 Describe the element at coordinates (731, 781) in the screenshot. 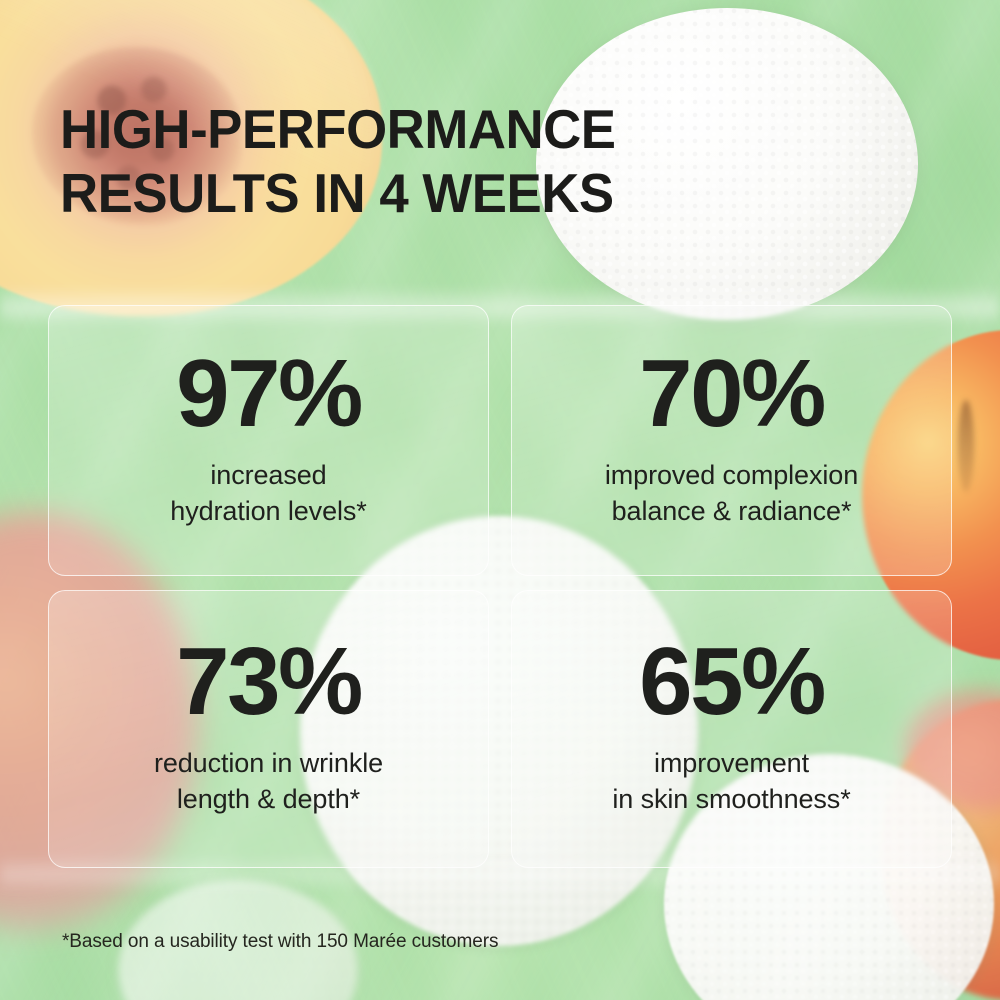

I see `stat-label: improvement in skin smoothness*` at that location.